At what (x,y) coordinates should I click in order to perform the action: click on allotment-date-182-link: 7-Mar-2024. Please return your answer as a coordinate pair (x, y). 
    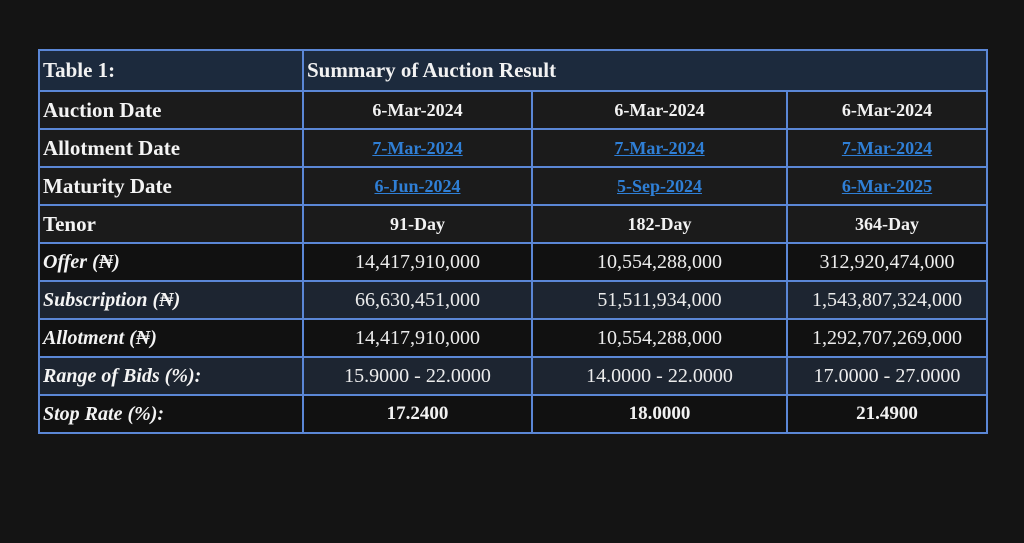
    Looking at the image, I should click on (659, 147).